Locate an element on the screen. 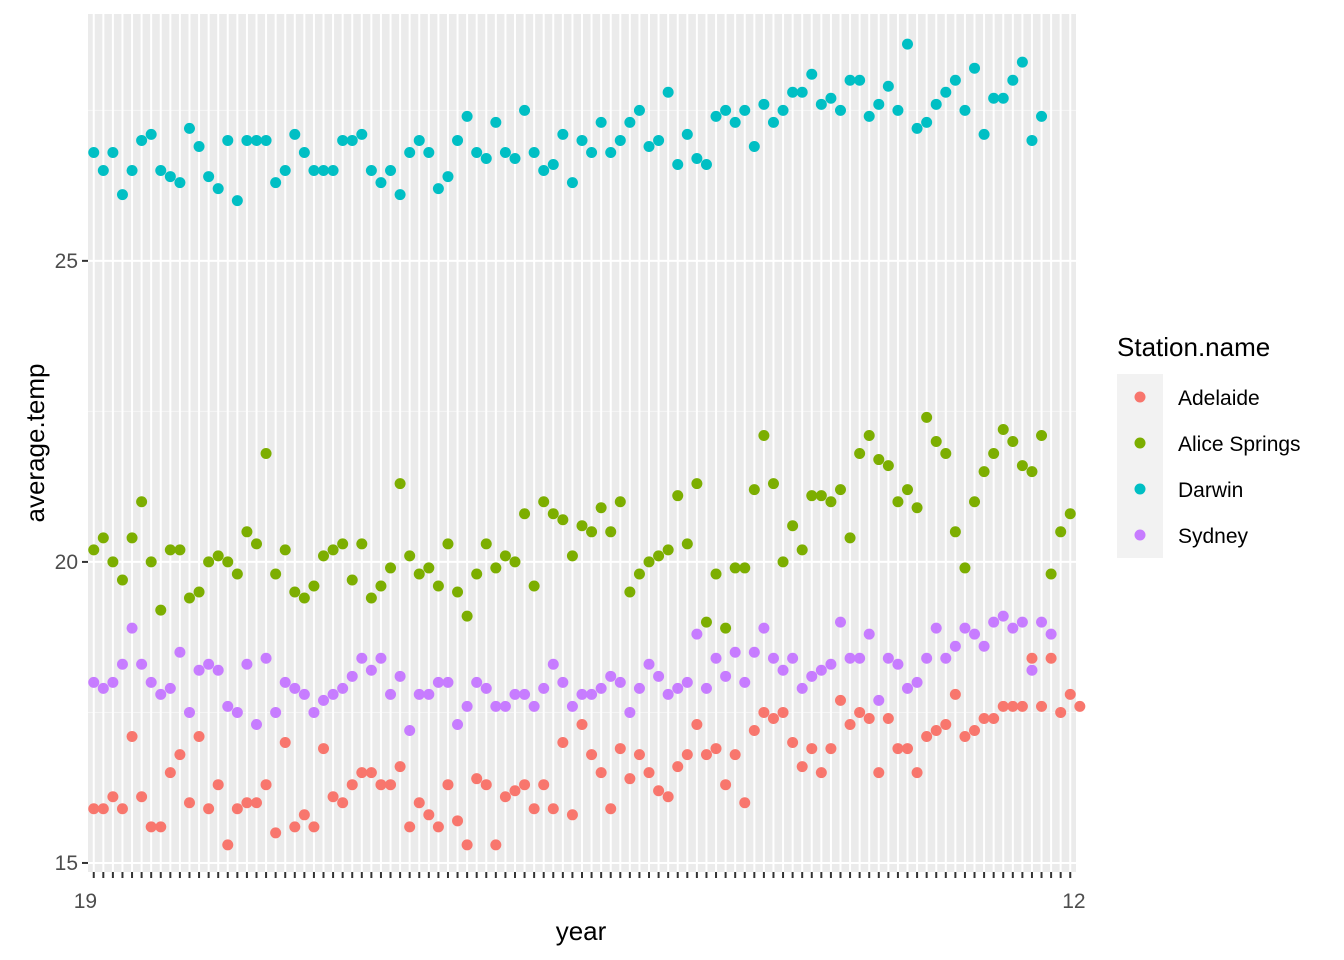 The width and height of the screenshot is (1344, 960). legend-label-darwin: Darwin is located at coordinates (1210, 490).